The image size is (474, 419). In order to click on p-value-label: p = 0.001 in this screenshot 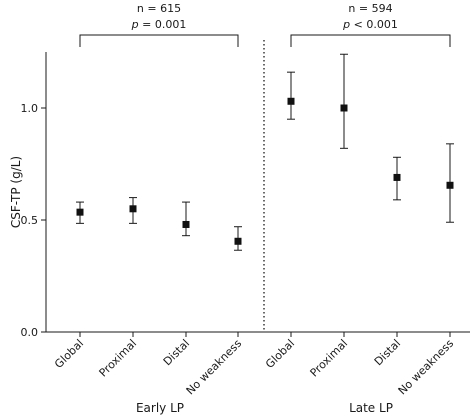, I will do `click(159, 24)`.